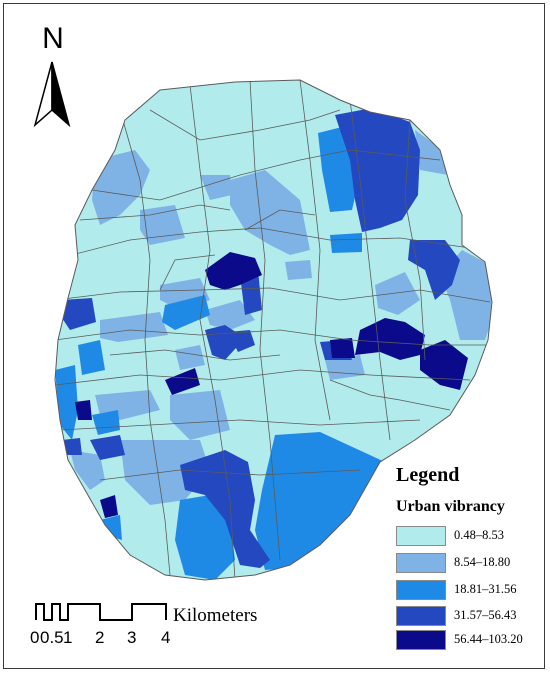  I want to click on scale-unit-label: Kilometers, so click(215, 615).